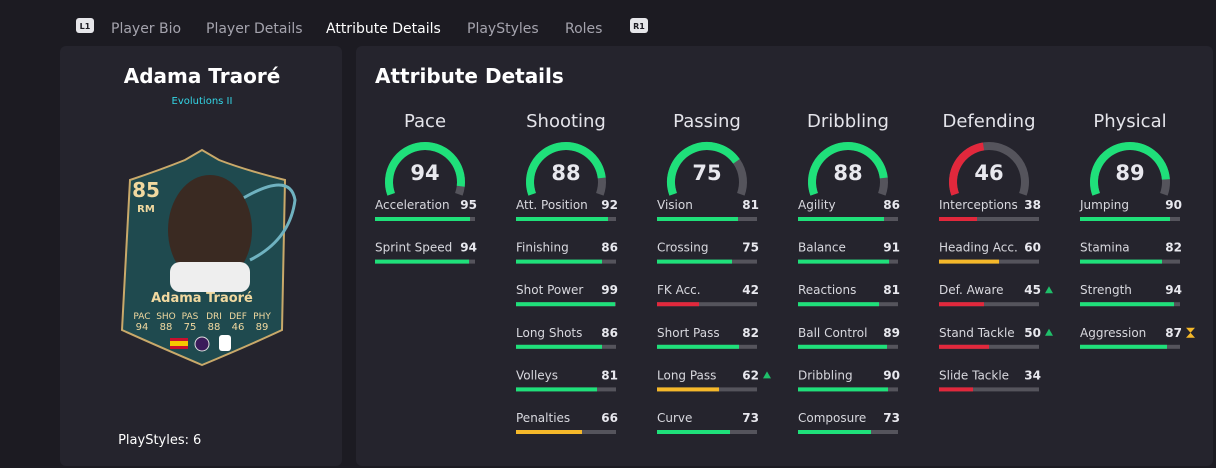 The width and height of the screenshot is (1216, 468). What do you see at coordinates (542, 248) in the screenshot?
I see `attribute-name: Finishing` at bounding box center [542, 248].